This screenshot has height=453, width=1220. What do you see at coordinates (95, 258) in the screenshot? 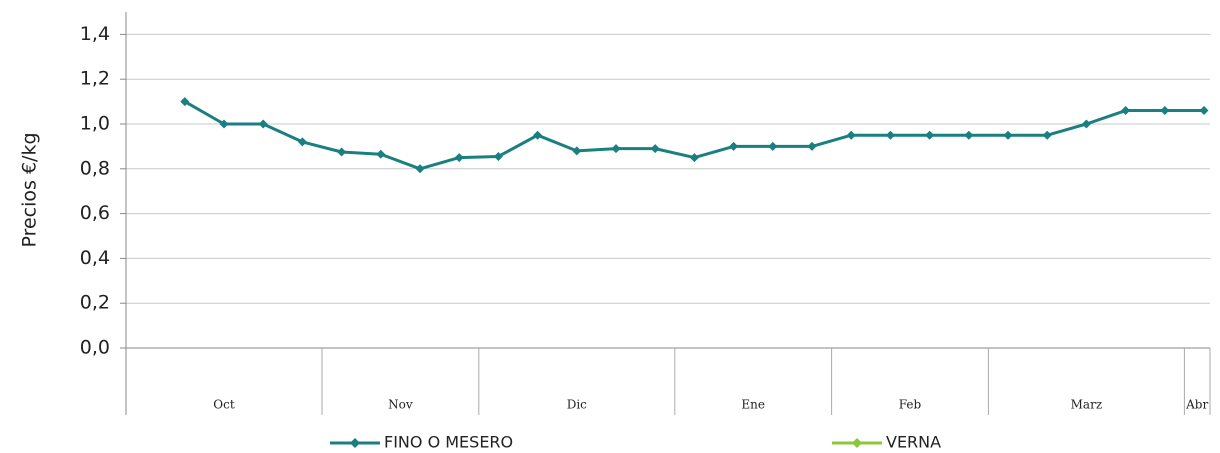
I see `y-tick-label: 0,4` at bounding box center [95, 258].